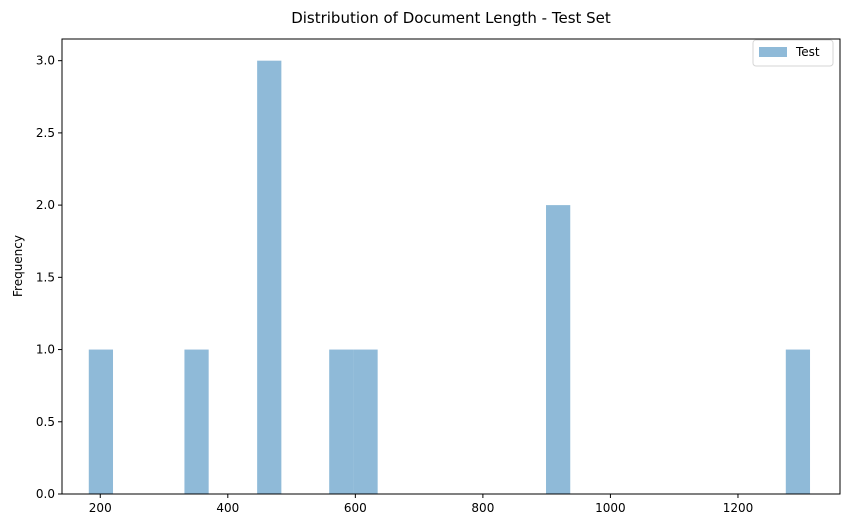 Image resolution: width=846 pixels, height=528 pixels. I want to click on y-tick-label: 0.0, so click(45, 494).